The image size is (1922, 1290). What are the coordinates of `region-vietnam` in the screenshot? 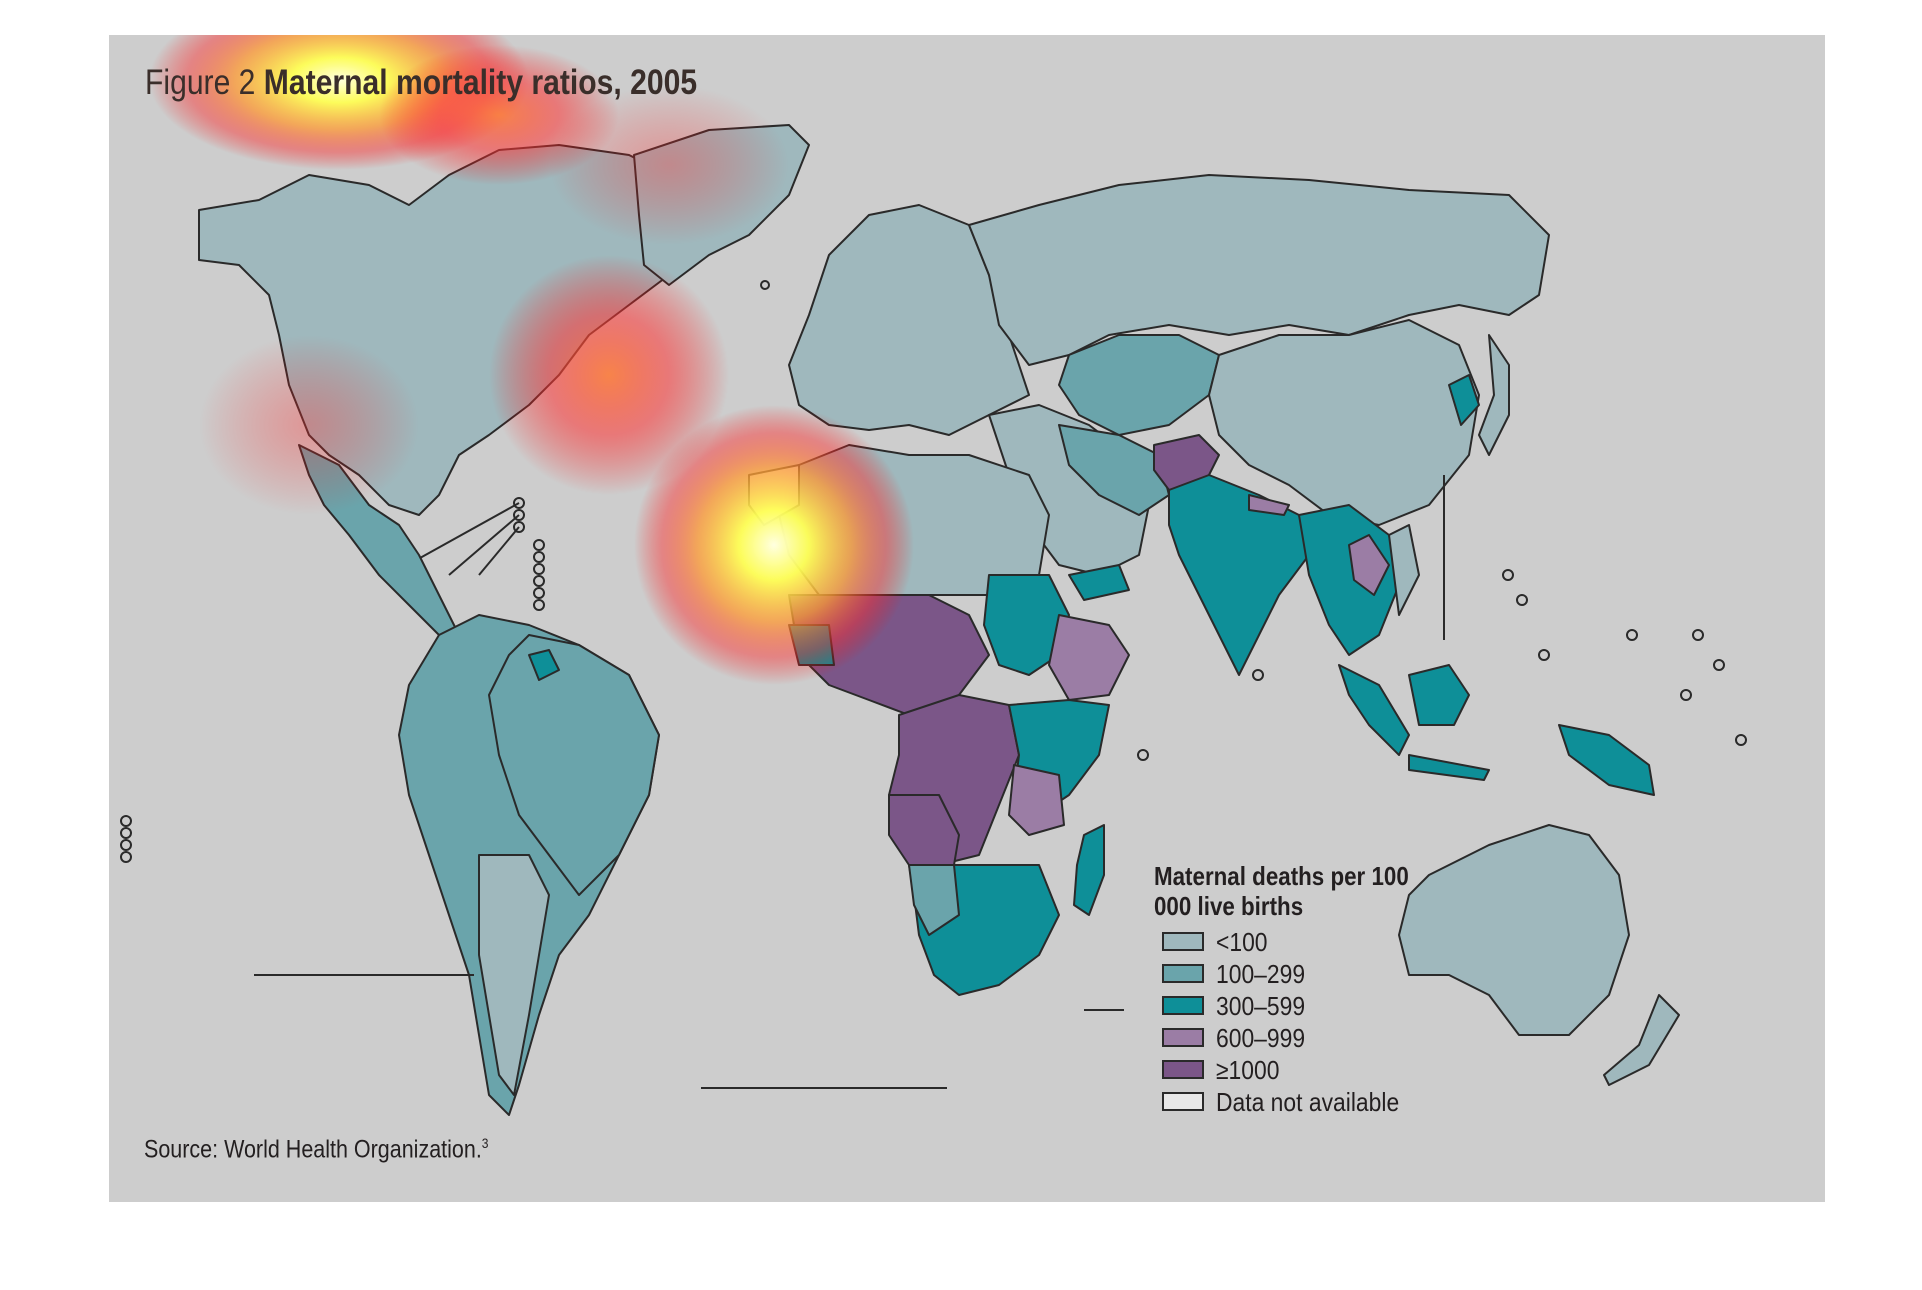 It's located at (1404, 570).